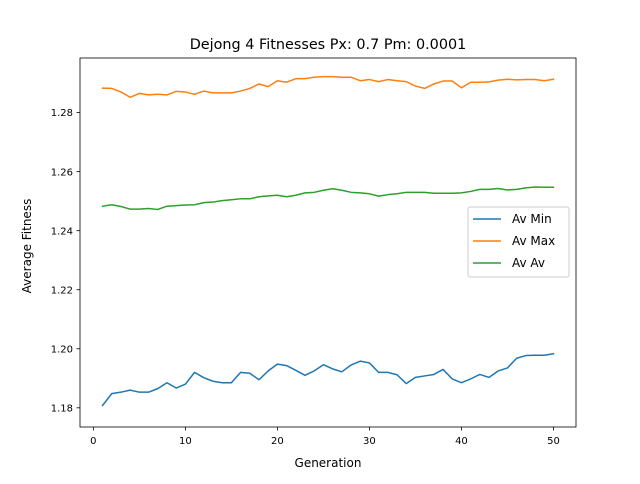 This screenshot has height=484, width=640. What do you see at coordinates (461, 441) in the screenshot?
I see `x-tick-label: 40` at bounding box center [461, 441].